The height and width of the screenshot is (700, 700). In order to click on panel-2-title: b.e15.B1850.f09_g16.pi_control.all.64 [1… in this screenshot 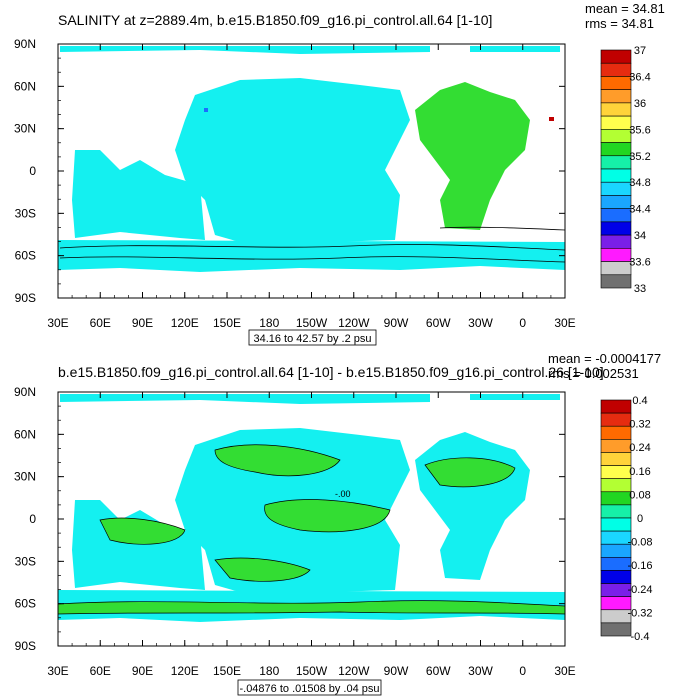, I will do `click(331, 372)`.